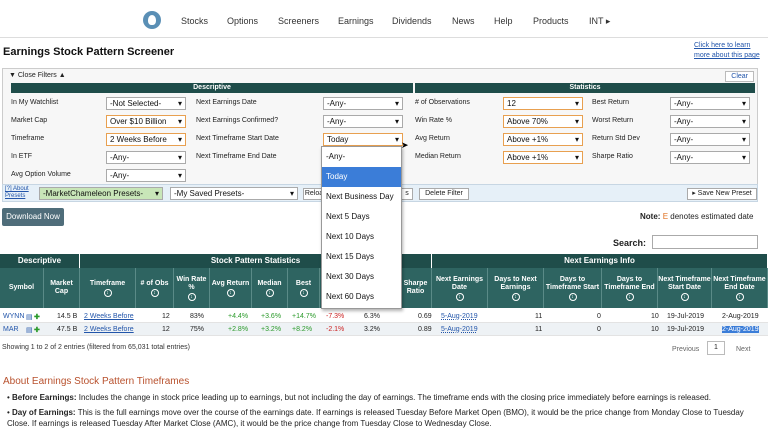 Image resolution: width=768 pixels, height=432 pixels. Describe the element at coordinates (22, 288) in the screenshot. I see `col-symbol: Symbol` at that location.